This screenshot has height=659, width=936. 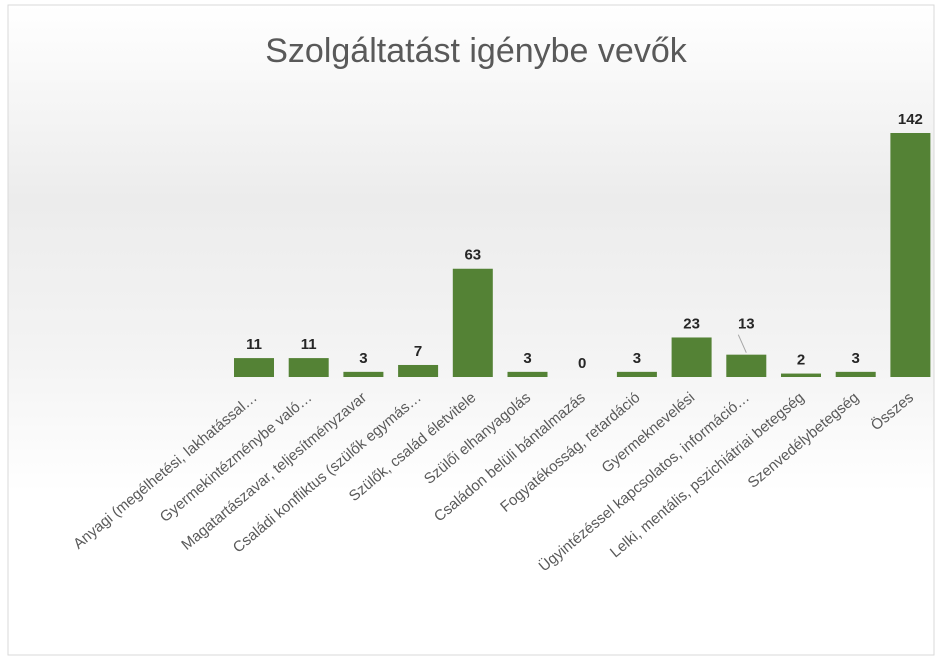 What do you see at coordinates (801, 360) in the screenshot?
I see `data-label: 2` at bounding box center [801, 360].